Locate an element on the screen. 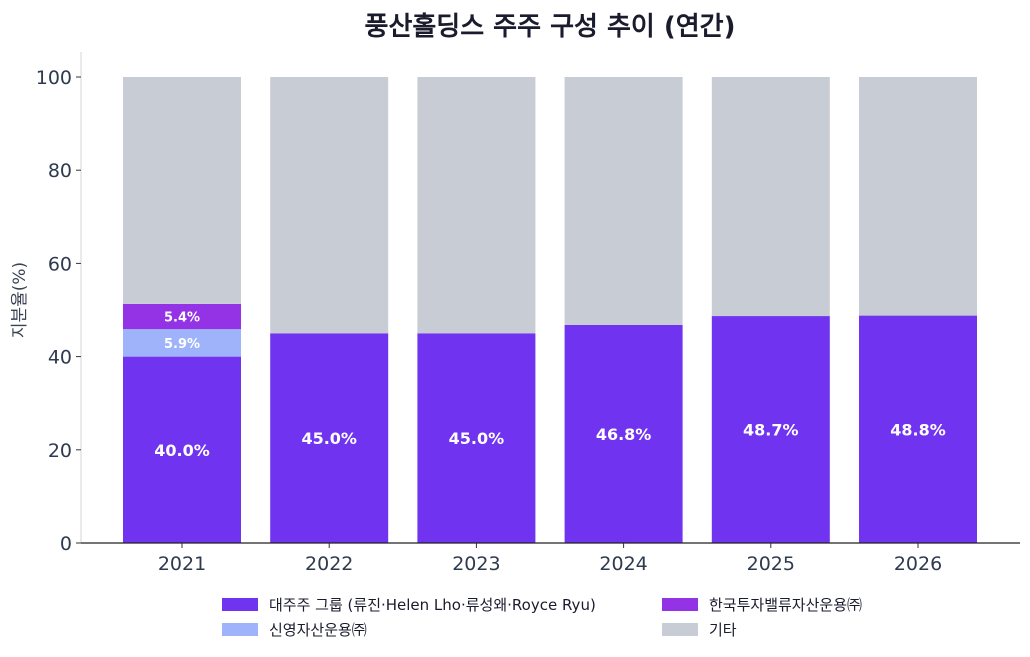 This screenshot has height=657, width=1030. data-label-2024-series-0: 46.8% is located at coordinates (624, 434).